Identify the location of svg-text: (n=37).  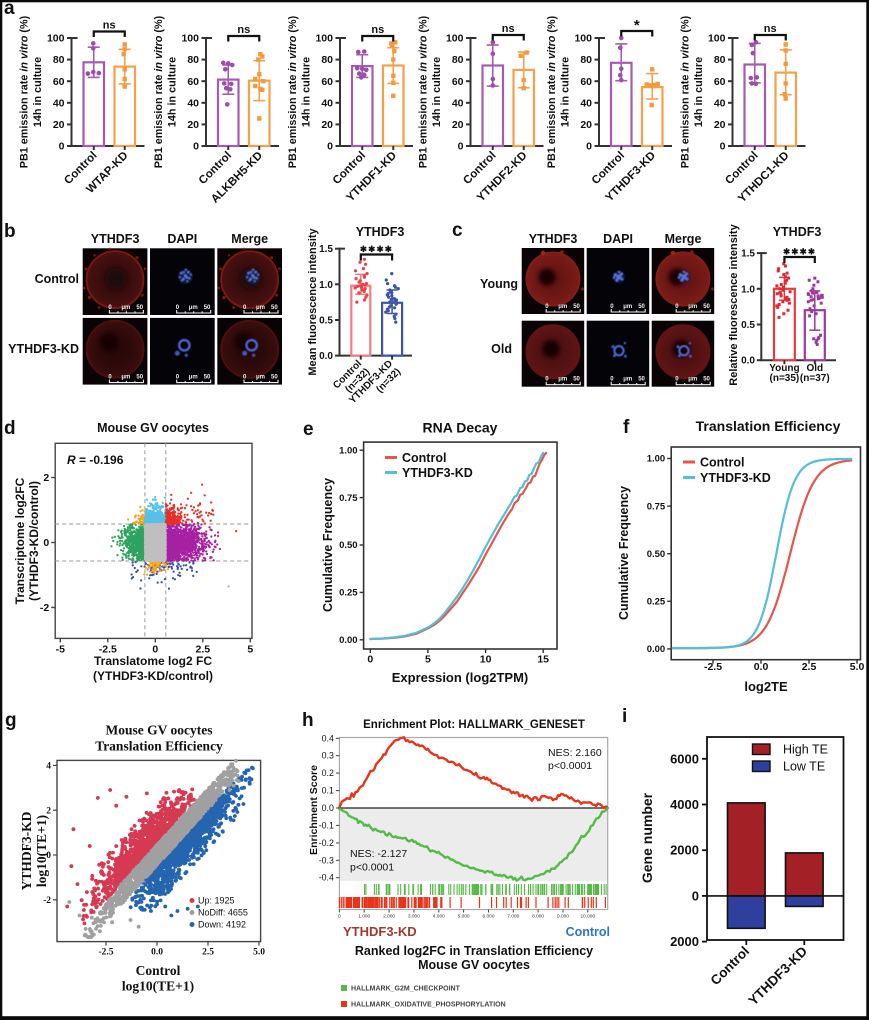
(815, 378).